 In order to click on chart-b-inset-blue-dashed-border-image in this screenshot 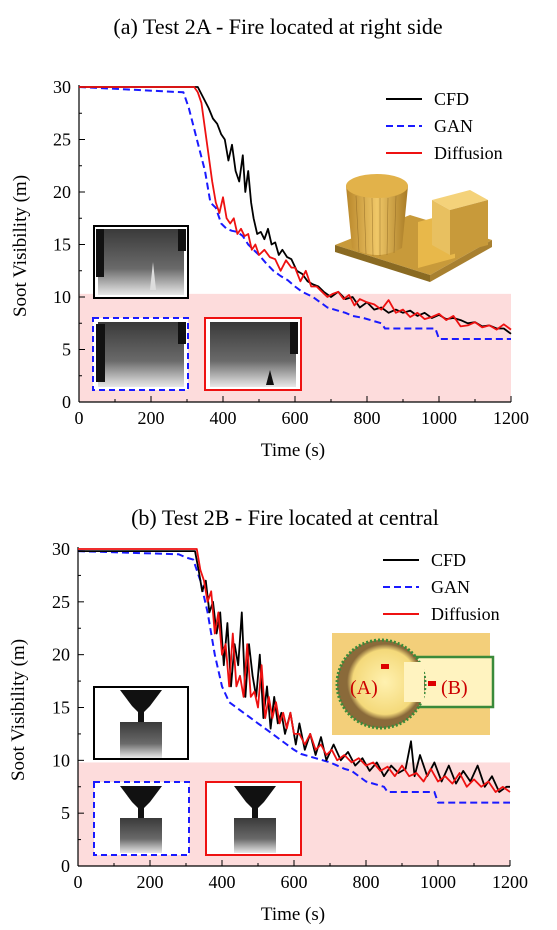, I will do `click(141, 818)`.